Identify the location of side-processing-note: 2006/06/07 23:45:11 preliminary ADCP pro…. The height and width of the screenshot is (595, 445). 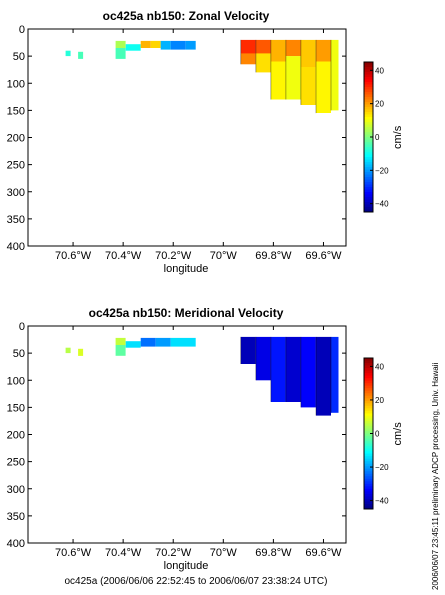
(435, 476).